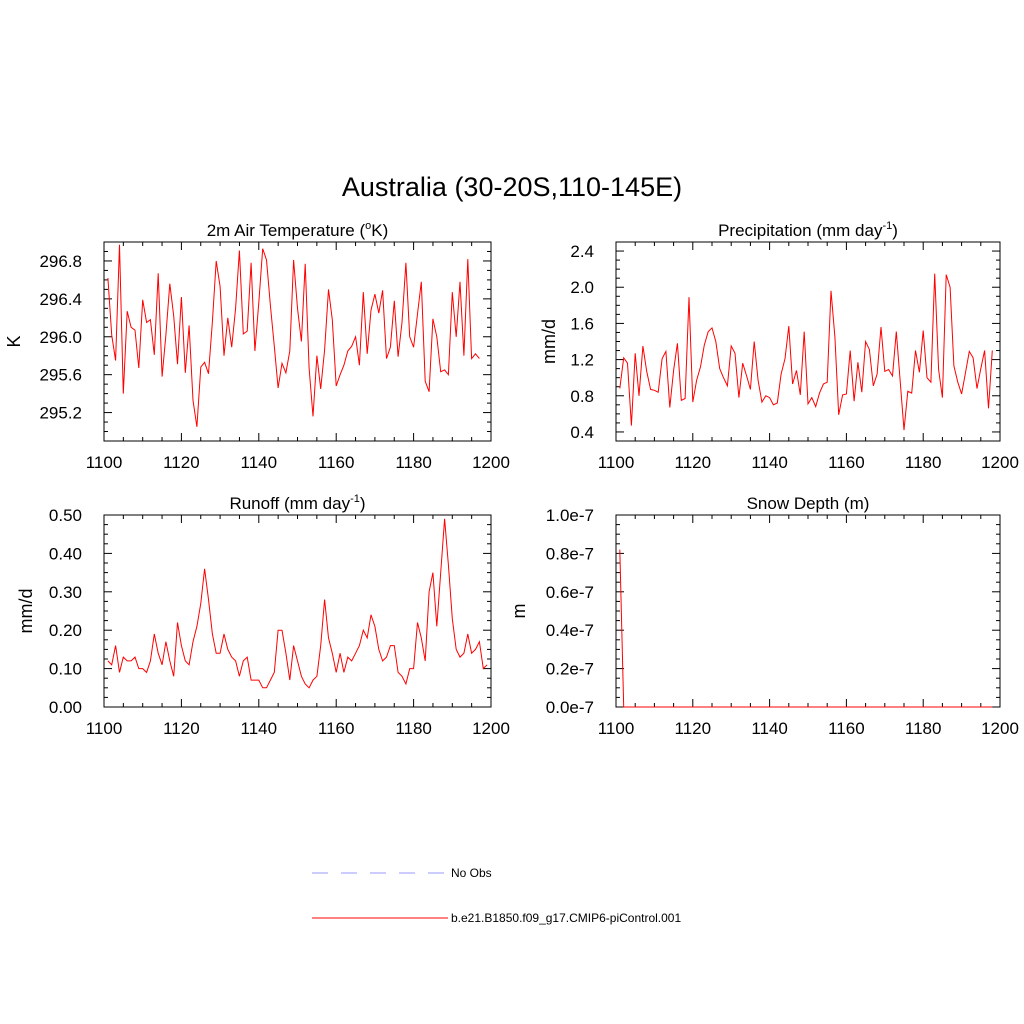 Image resolution: width=1024 pixels, height=1024 pixels. Describe the element at coordinates (570, 553) in the screenshot. I see `y-tick-label: 0.8e-7` at that location.